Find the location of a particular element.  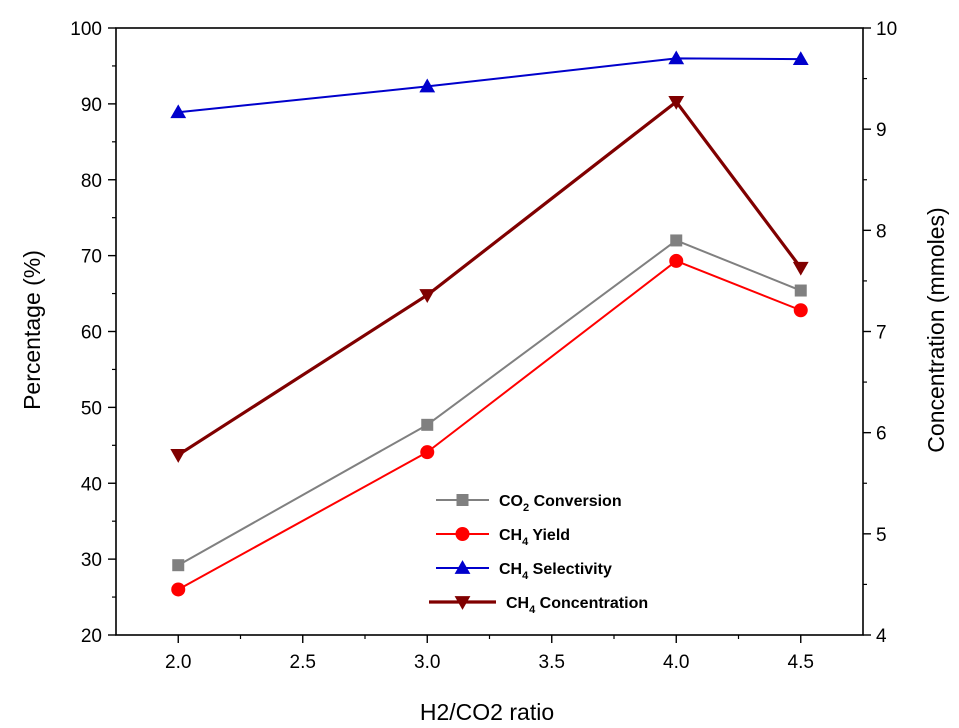

left-y-tick-label: 100 is located at coordinates (86, 29).